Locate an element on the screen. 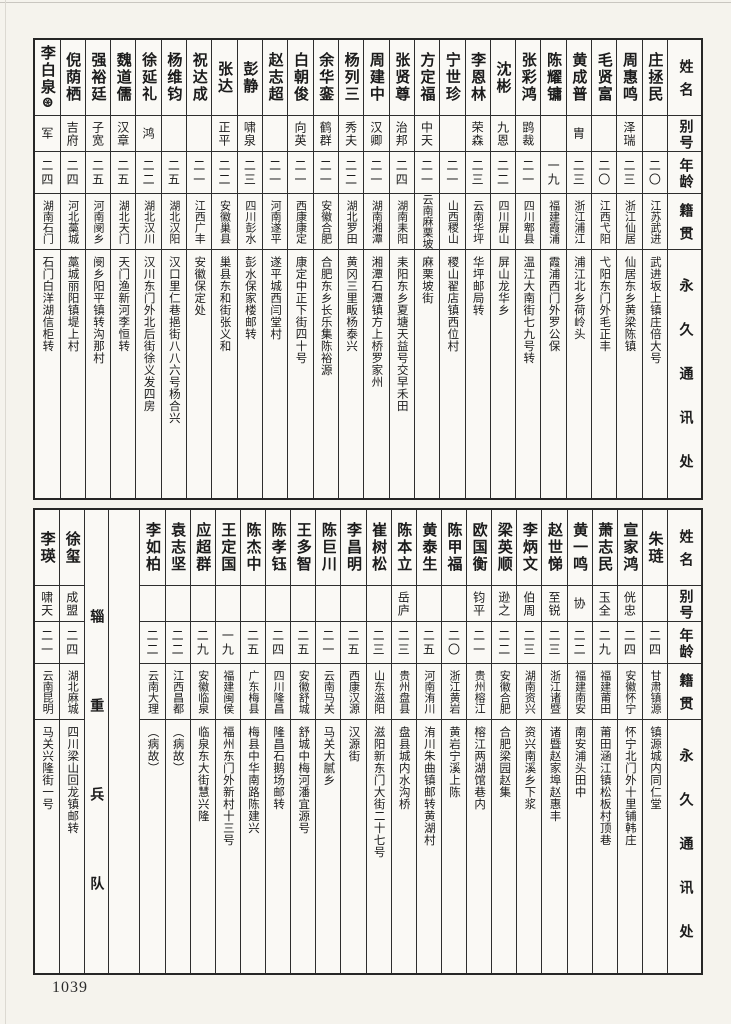  person-native-place: 山东滋阳 is located at coordinates (378, 692).